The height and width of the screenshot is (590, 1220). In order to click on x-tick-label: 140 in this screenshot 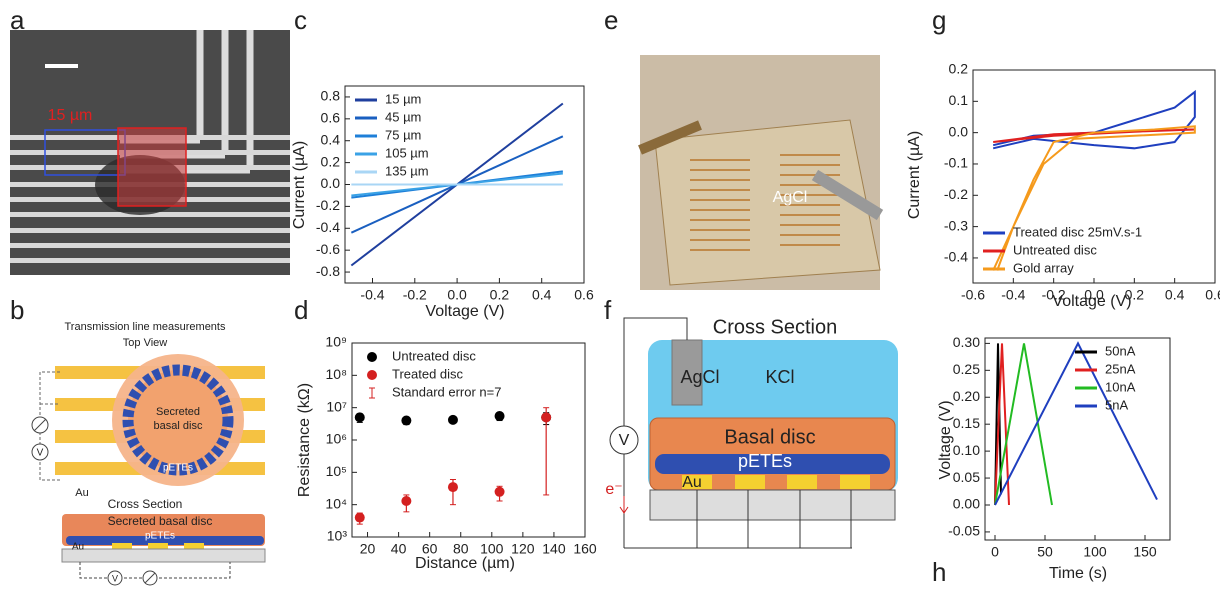, I will do `click(554, 549)`.